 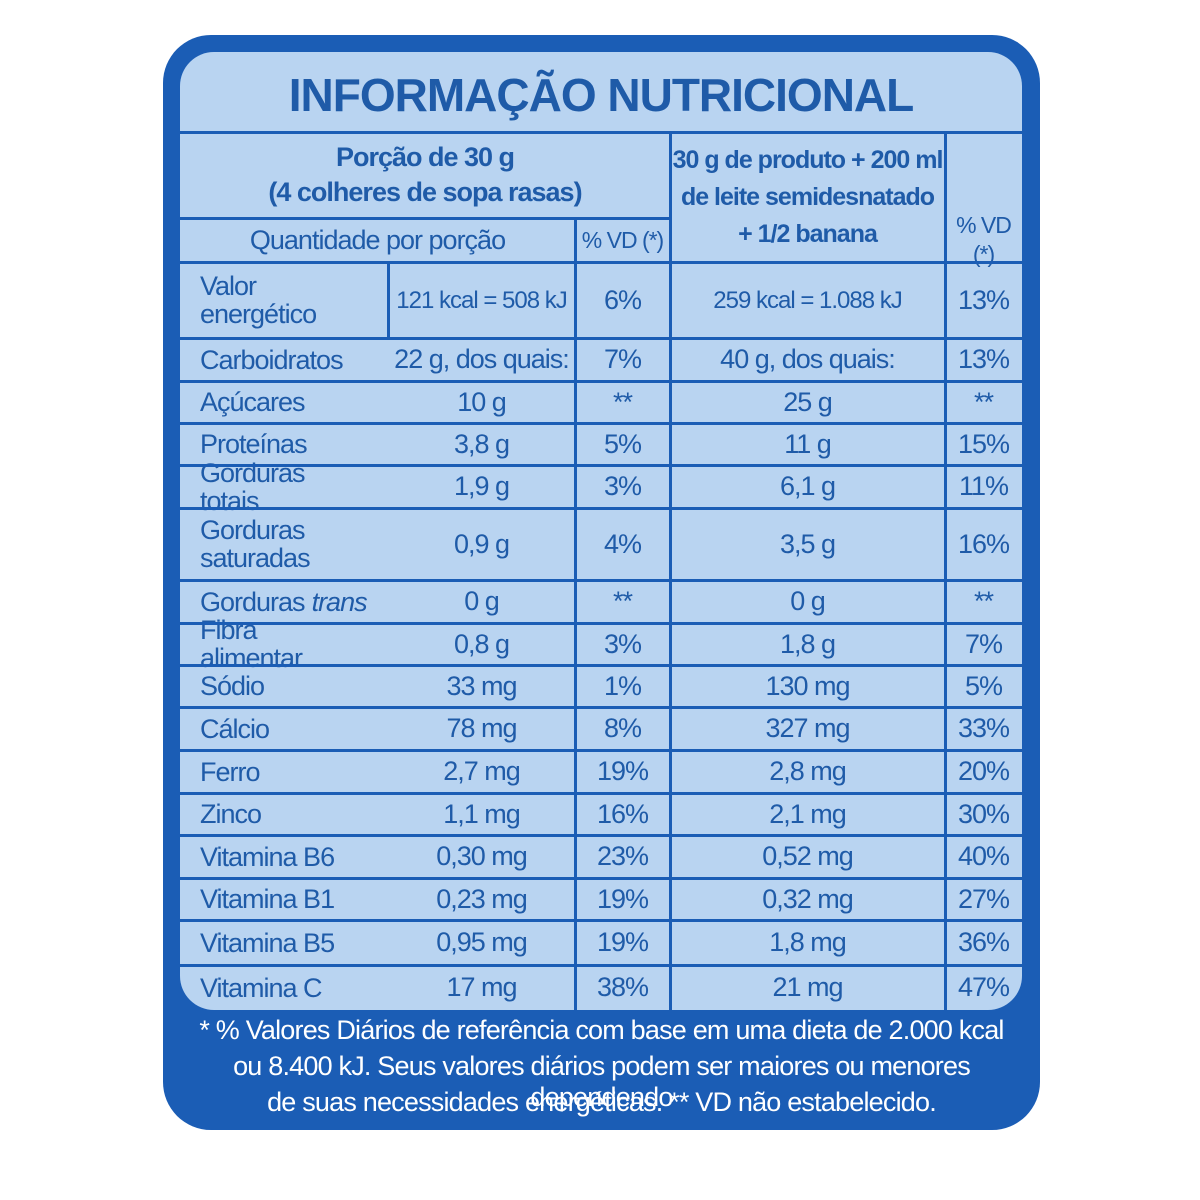 What do you see at coordinates (807, 543) in the screenshot?
I see `quantity: 3,5 g` at bounding box center [807, 543].